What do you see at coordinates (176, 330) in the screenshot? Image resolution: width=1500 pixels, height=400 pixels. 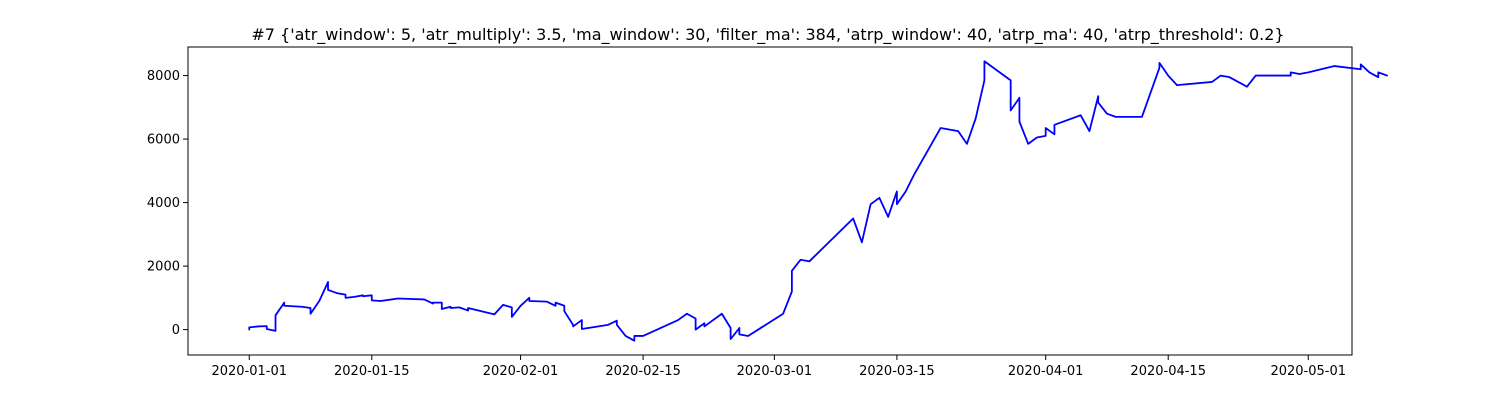 I see `y-tick-label: 0` at bounding box center [176, 330].